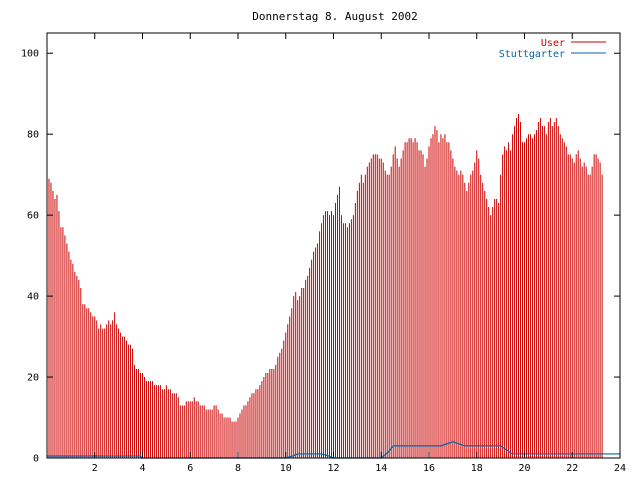 The height and width of the screenshot is (480, 640). What do you see at coordinates (33, 135) in the screenshot?
I see `y-tick-label: 80` at bounding box center [33, 135].